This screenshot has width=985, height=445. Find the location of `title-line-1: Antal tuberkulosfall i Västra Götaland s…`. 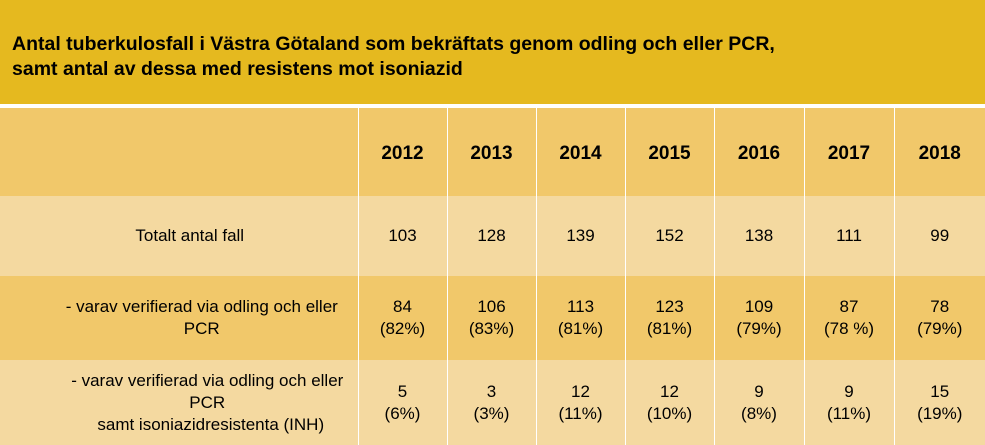

title-line-1: Antal tuberkulosfall i Västra Götaland s… is located at coordinates (393, 44).